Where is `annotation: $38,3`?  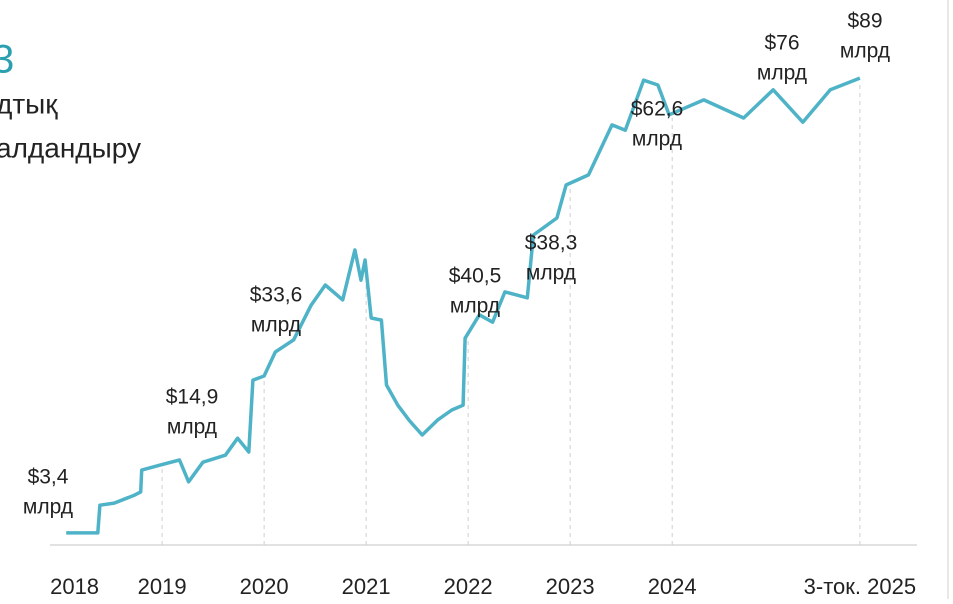 annotation: $38,3 is located at coordinates (551, 243).